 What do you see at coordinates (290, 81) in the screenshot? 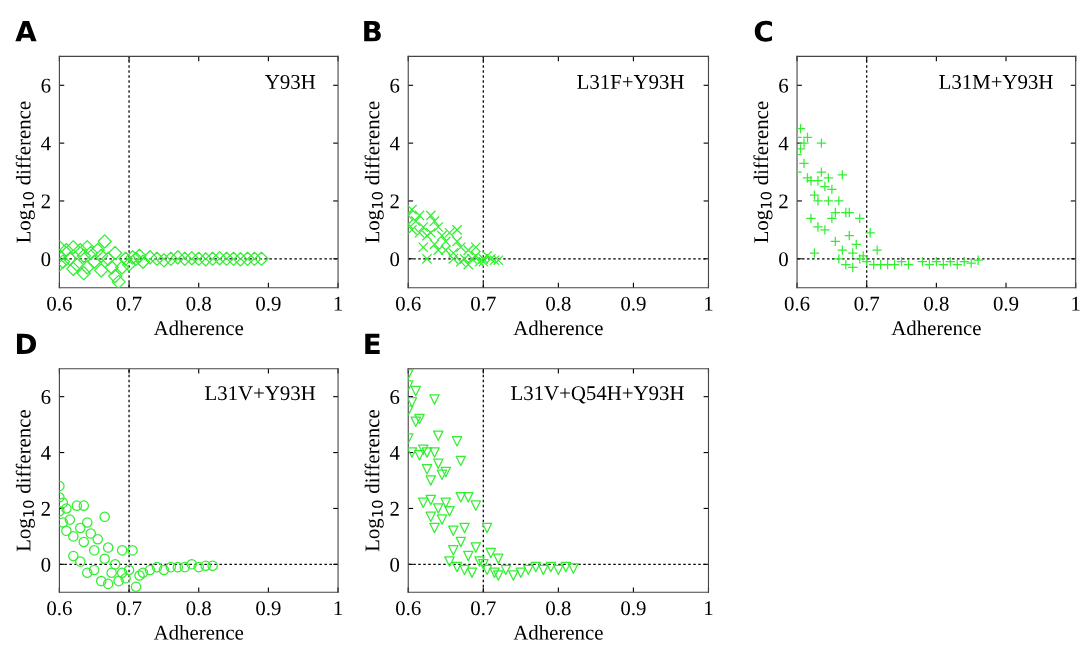
I see `text: Y93H` at bounding box center [290, 81].